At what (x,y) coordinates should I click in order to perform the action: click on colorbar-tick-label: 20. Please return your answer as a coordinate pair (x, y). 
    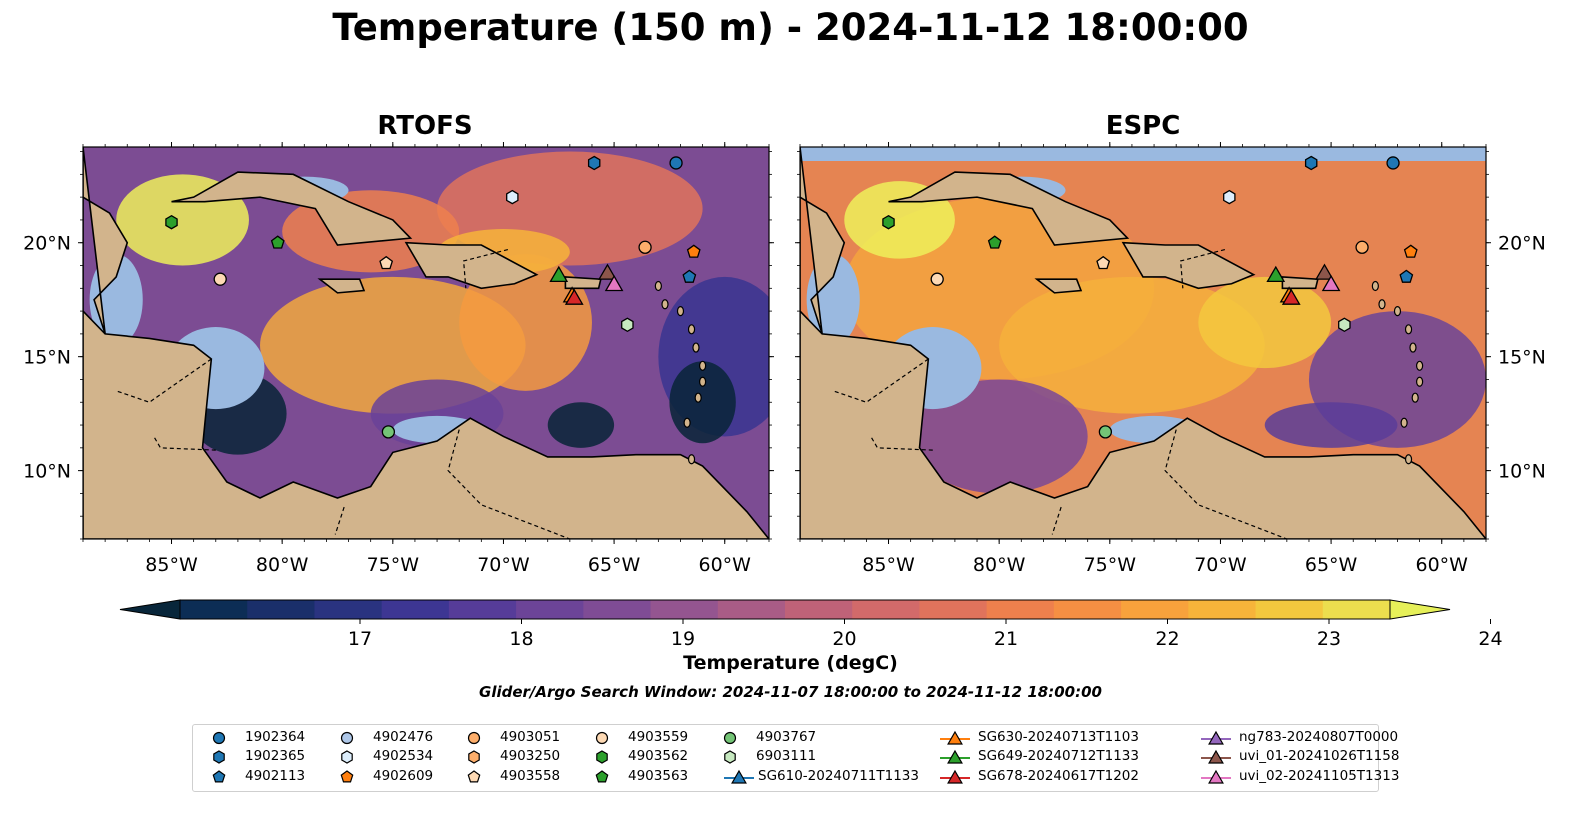
    Looking at the image, I should click on (844, 639).